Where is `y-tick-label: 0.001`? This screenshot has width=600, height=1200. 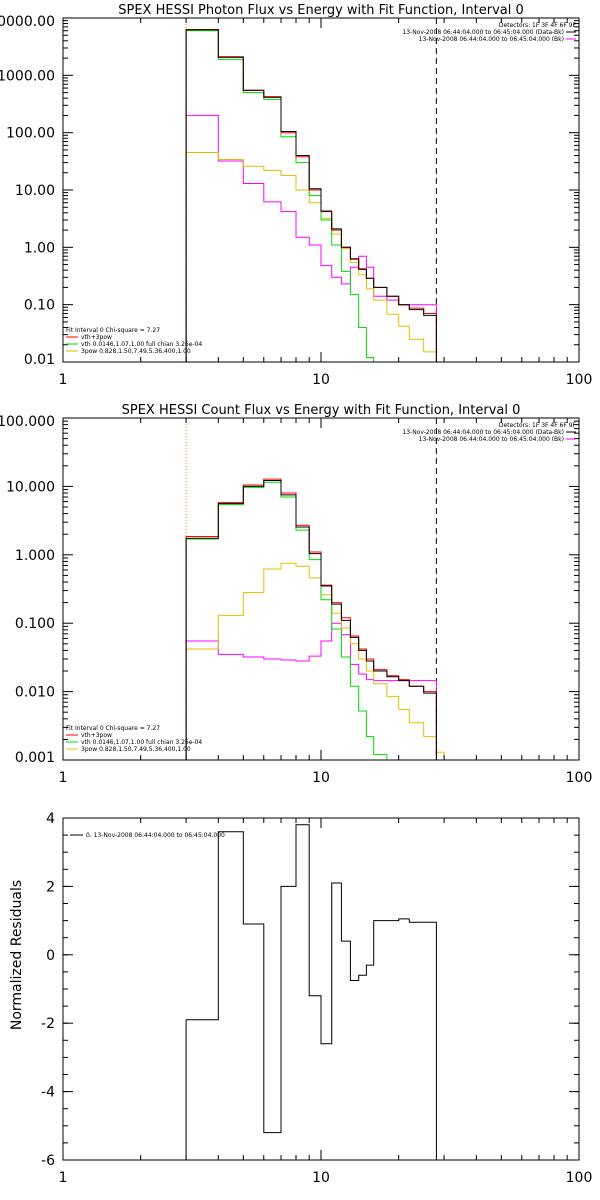
y-tick-label: 0.001 is located at coordinates (35, 758).